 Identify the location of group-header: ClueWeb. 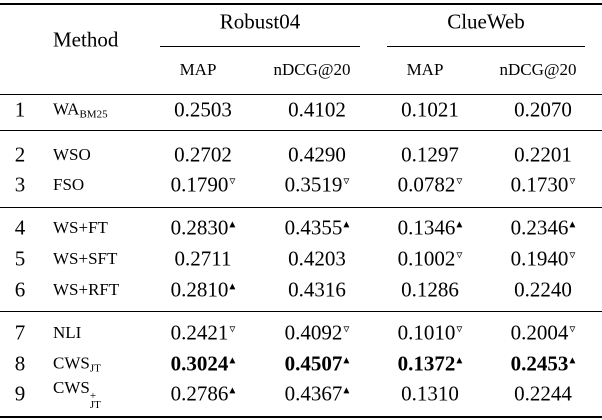
(486, 21).